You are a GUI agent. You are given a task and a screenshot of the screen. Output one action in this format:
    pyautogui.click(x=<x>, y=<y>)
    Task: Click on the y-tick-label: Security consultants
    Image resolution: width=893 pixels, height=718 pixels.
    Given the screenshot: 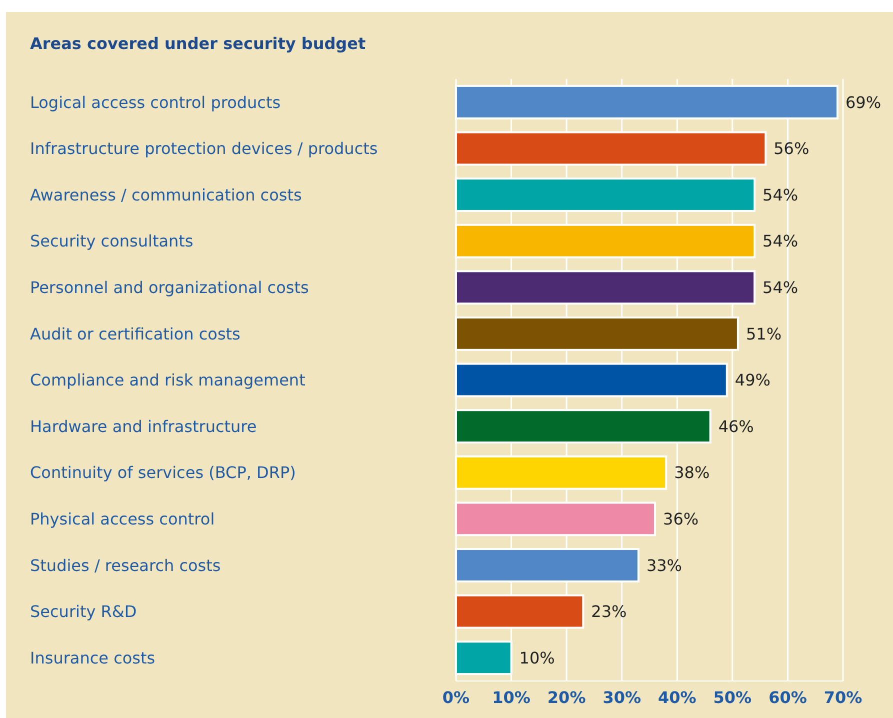 What is the action you would take?
    pyautogui.click(x=112, y=241)
    